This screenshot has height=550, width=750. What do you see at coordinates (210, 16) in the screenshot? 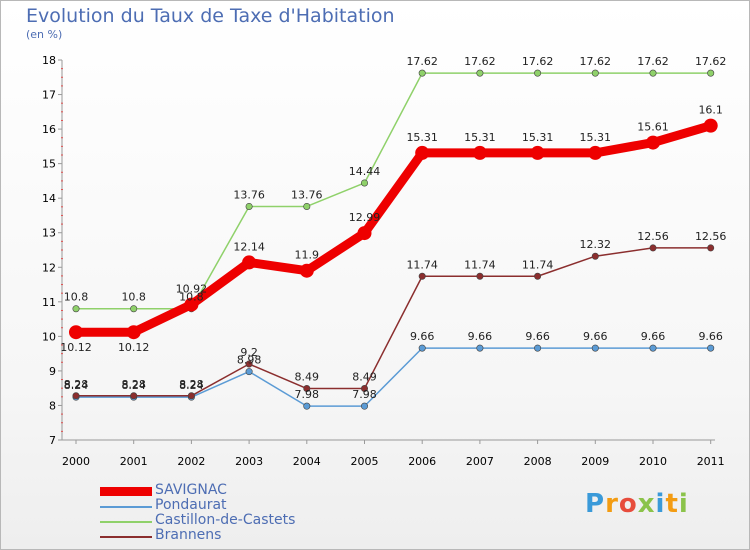
I see `chart-title: Evolution du Taux de Taxe d'Habitation` at bounding box center [210, 16].